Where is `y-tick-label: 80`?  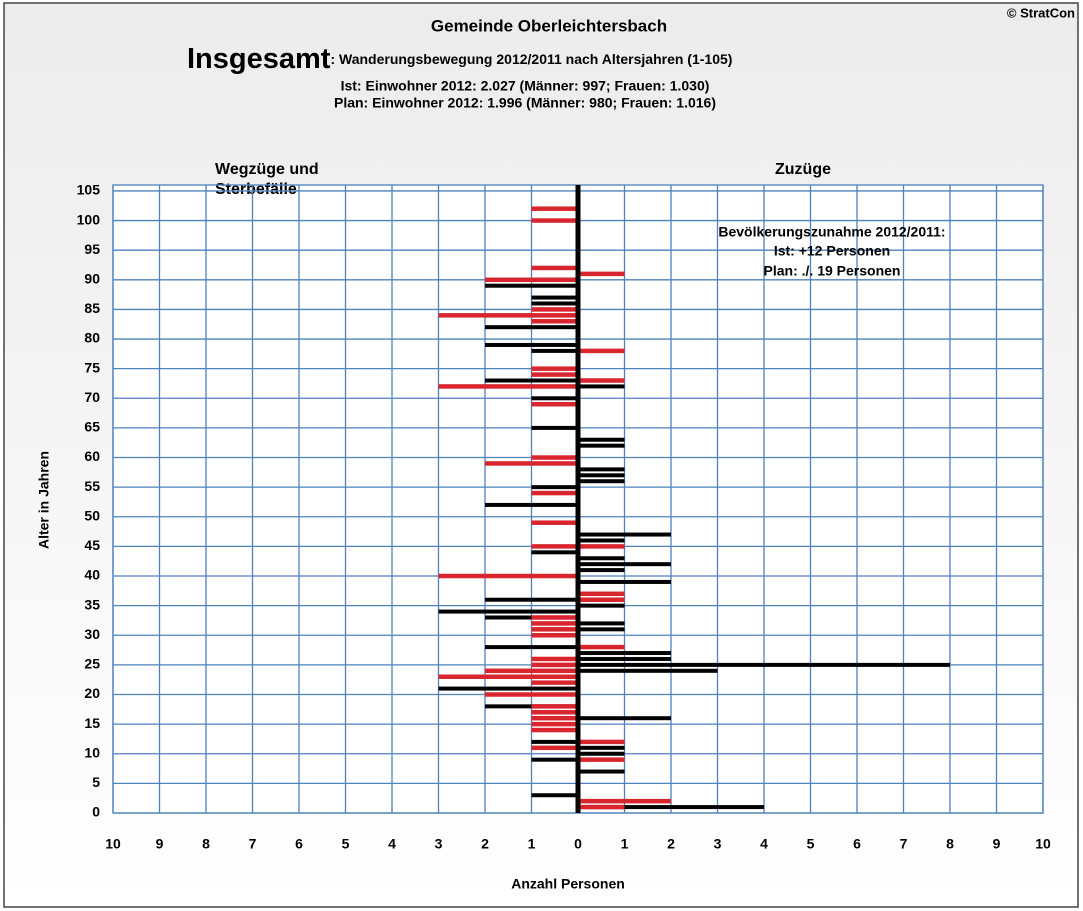 y-tick-label: 80 is located at coordinates (92, 338).